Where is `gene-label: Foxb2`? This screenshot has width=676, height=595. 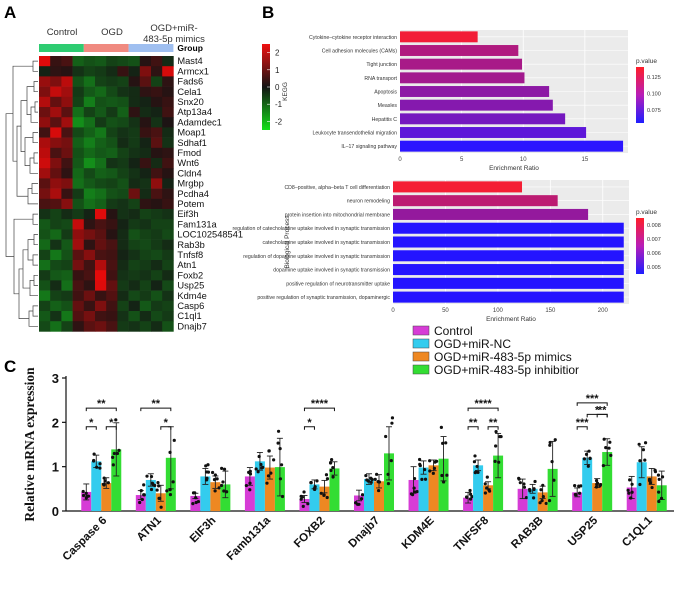
gene-label: Foxb2 is located at coordinates (190, 275).